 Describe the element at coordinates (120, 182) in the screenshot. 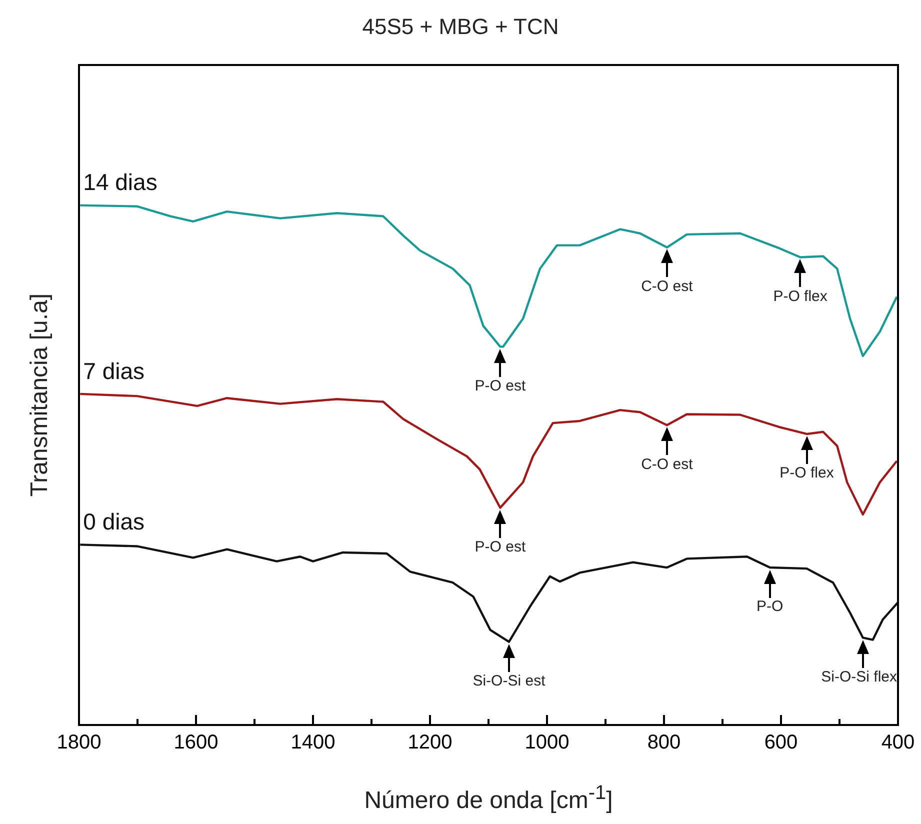

I see `series-label: 14 dias` at that location.